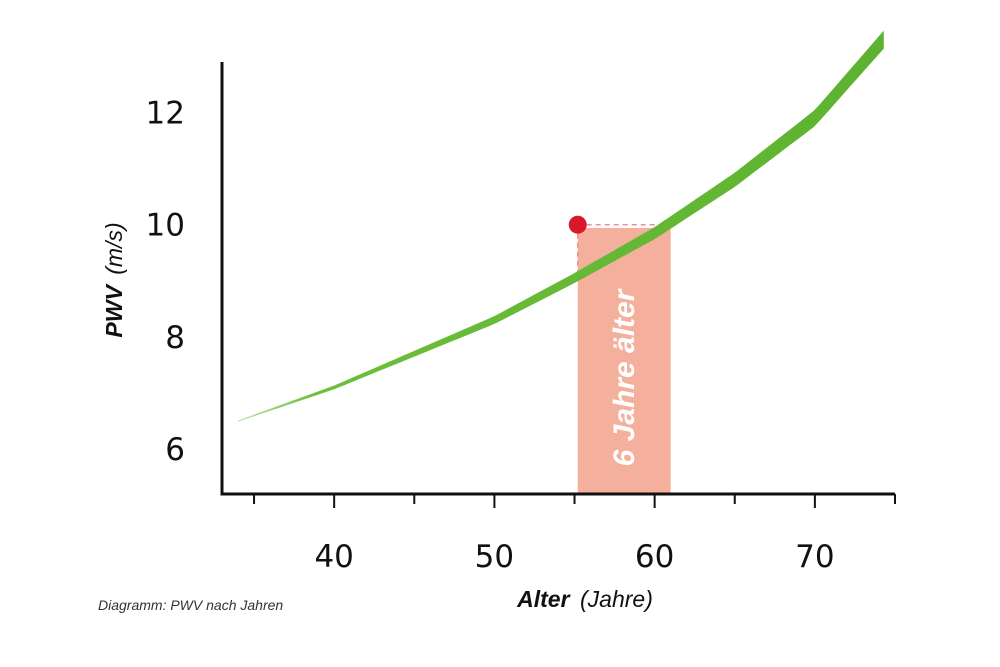 This screenshot has height=667, width=1000. Describe the element at coordinates (165, 113) in the screenshot. I see `y-tick-label: 12` at that location.